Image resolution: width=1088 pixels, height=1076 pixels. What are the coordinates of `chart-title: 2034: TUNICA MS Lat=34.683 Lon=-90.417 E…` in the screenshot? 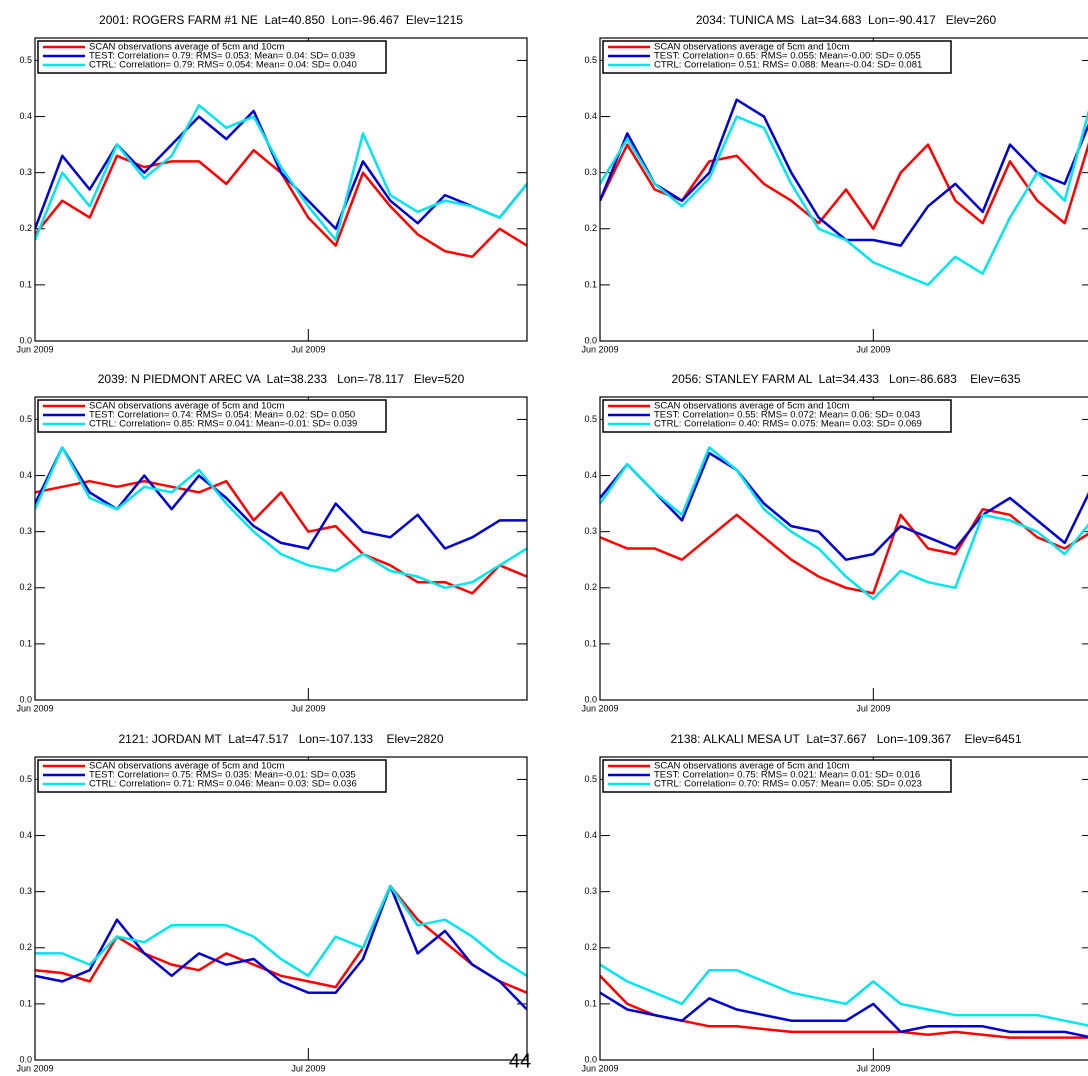 It's located at (846, 20).